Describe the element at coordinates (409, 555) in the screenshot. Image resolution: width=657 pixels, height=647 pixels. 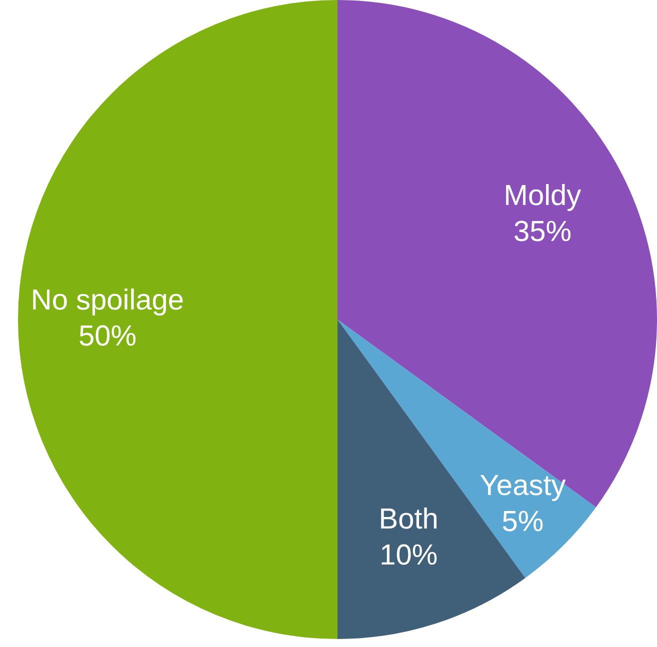
I see `data-label: 10%` at that location.